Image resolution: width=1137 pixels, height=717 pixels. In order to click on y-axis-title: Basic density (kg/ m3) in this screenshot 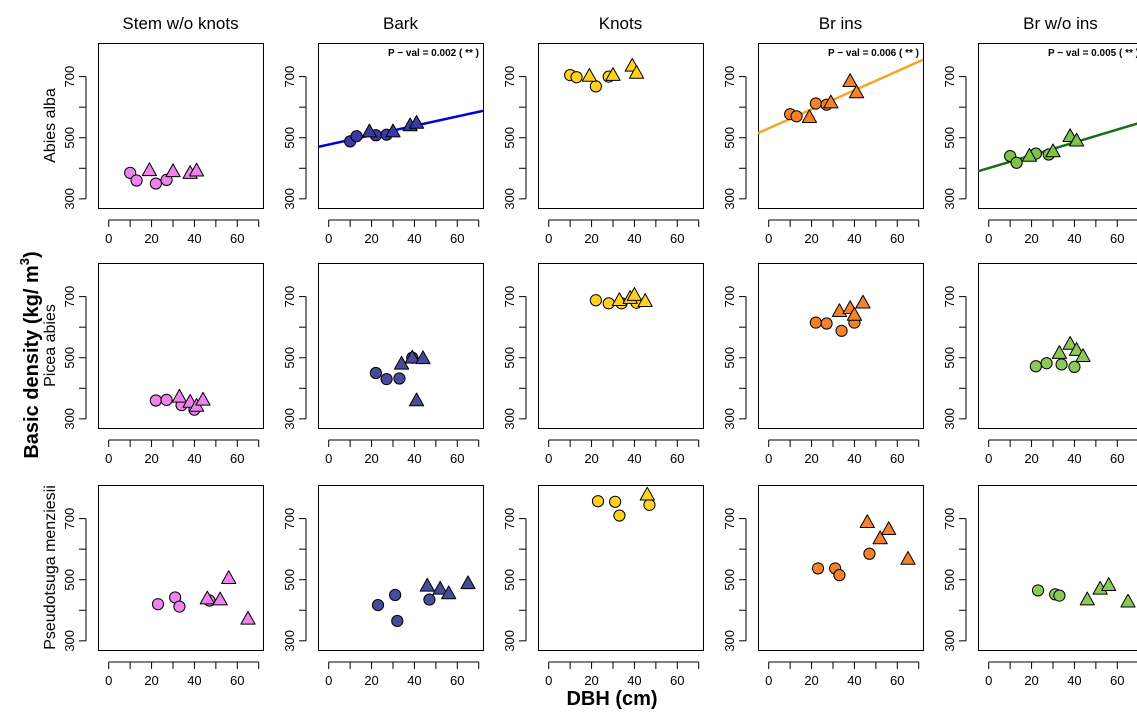, I will do `click(30, 354)`.